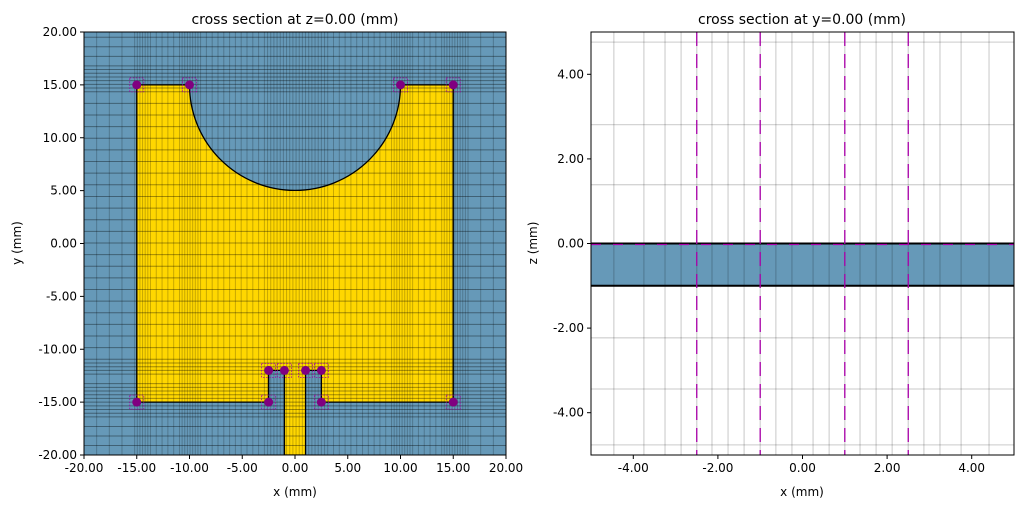 The width and height of the screenshot is (1023, 508). Describe the element at coordinates (17, 243) in the screenshot. I see `left-ylabel: y (mm)` at that location.